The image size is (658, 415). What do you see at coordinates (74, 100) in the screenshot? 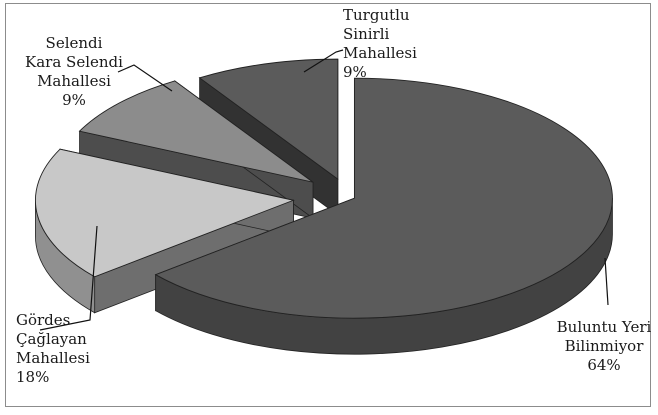
I see `percent-label-2: 9%` at bounding box center [74, 100].